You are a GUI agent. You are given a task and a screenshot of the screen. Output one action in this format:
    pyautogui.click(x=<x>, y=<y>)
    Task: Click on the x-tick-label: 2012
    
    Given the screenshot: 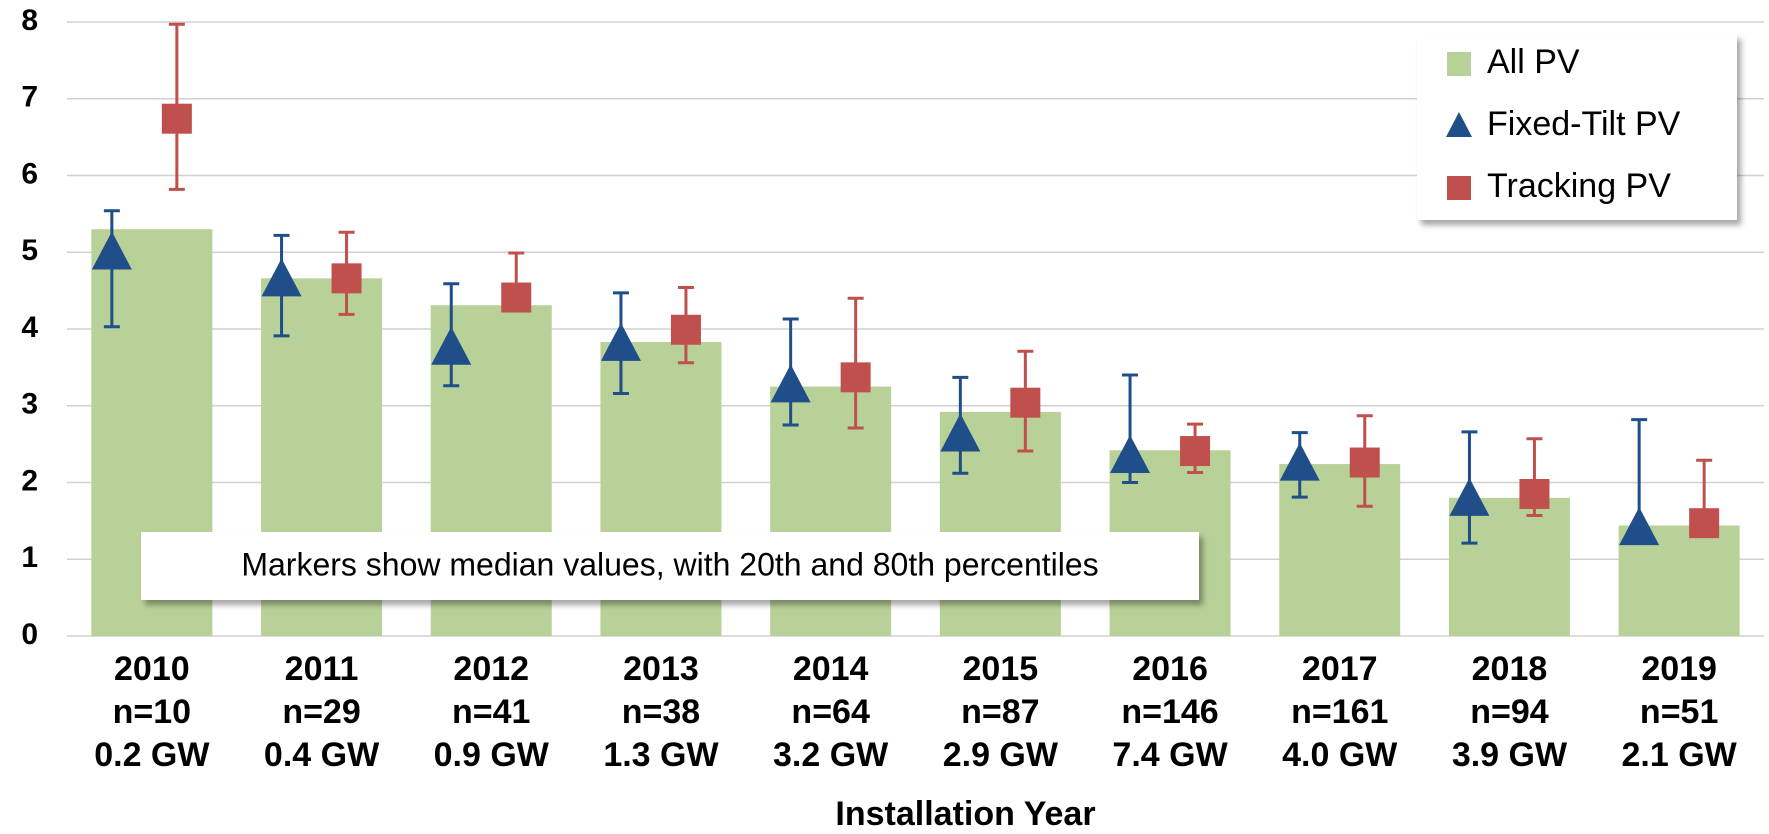 What is the action you would take?
    pyautogui.click(x=491, y=669)
    